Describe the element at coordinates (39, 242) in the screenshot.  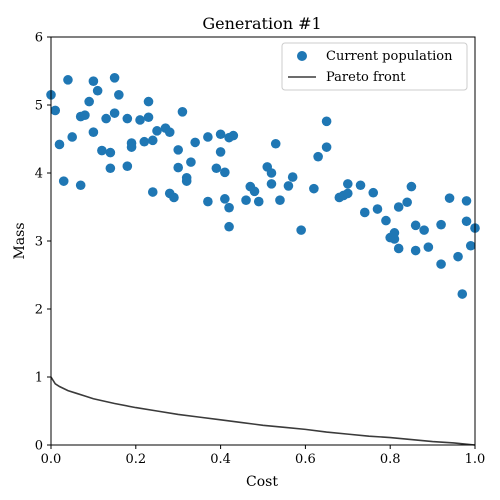
I see `y-tick-label: 3` at that location.